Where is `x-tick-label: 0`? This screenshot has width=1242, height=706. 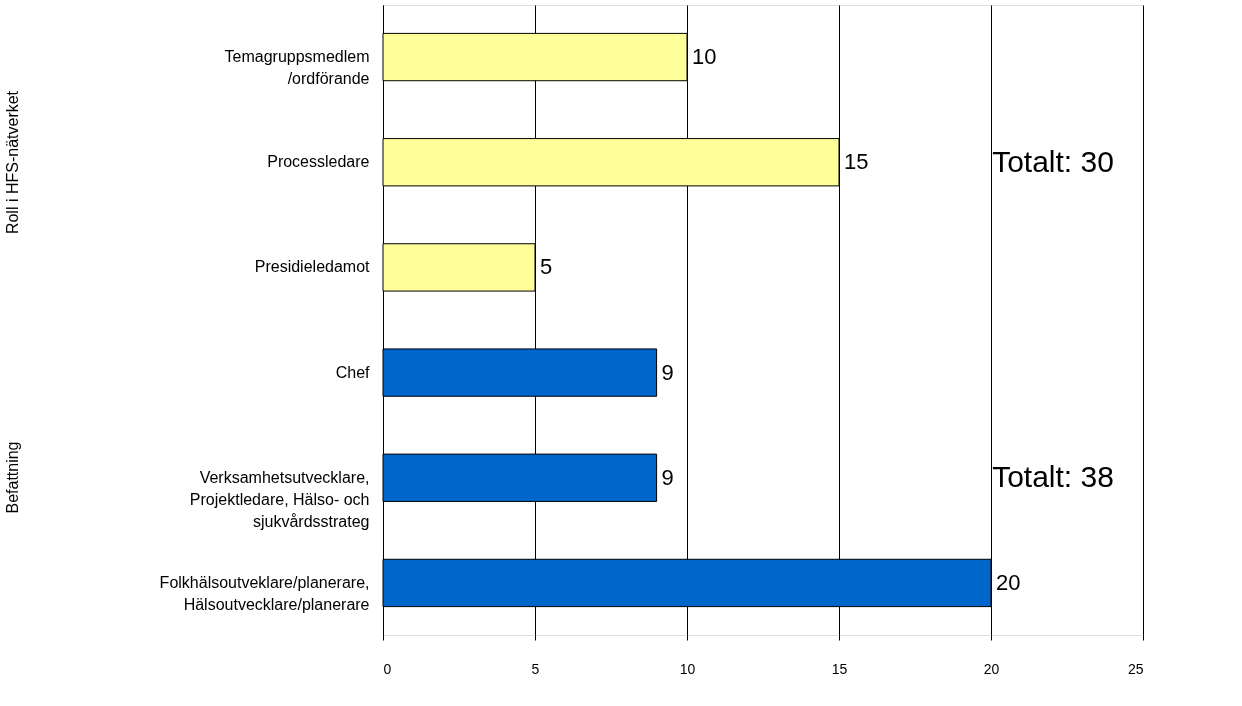
x-tick-label: 0 is located at coordinates (387, 668).